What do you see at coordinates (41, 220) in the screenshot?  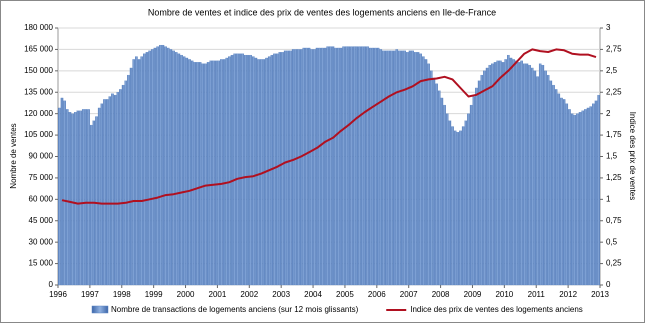 I see `y-tick-label: 45 000` at bounding box center [41, 220].